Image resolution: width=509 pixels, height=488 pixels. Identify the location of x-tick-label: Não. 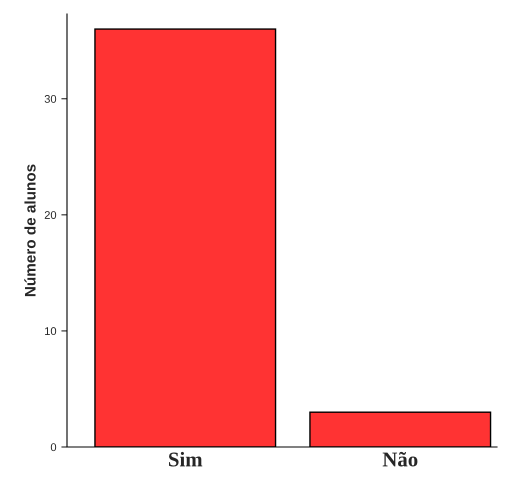
(400, 459).